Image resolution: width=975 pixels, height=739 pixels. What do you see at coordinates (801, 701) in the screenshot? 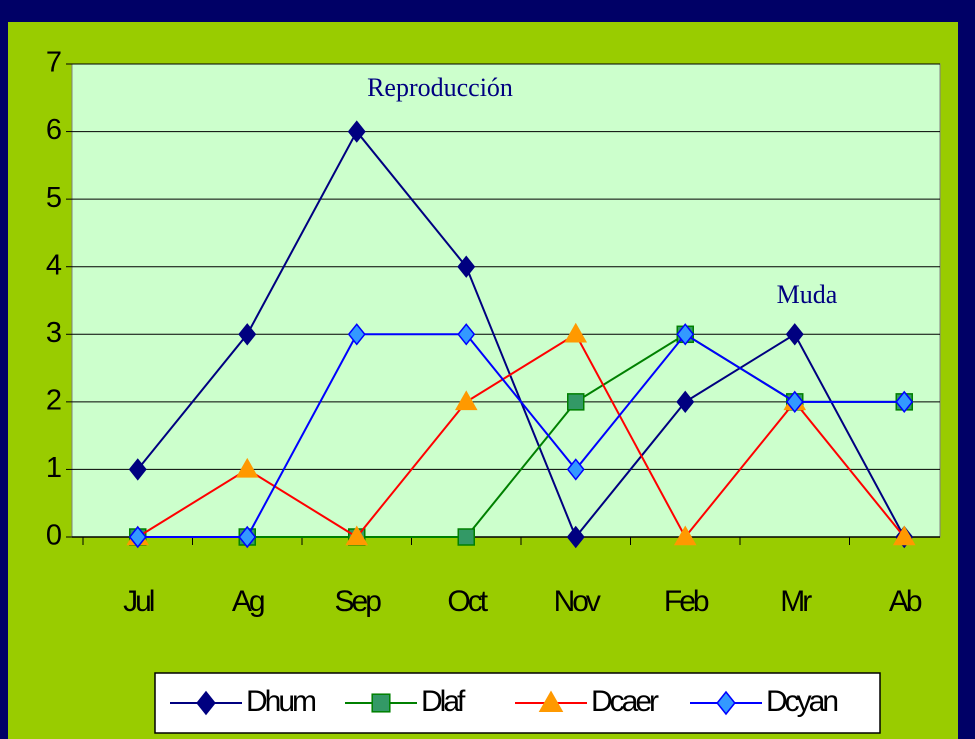
I see `legend-label: Dcyan` at bounding box center [801, 701].